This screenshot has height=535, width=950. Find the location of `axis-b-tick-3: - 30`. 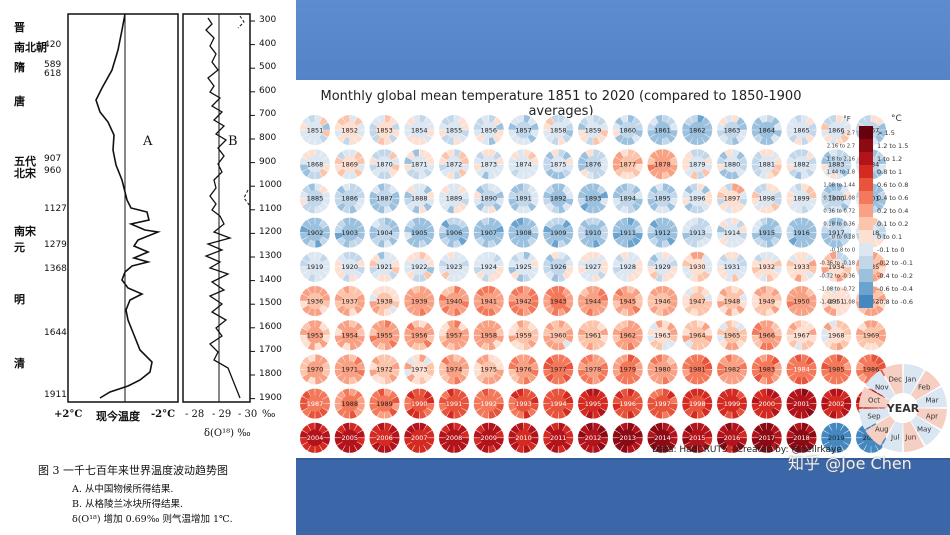

axis-b-tick-3: - 30 is located at coordinates (248, 414).